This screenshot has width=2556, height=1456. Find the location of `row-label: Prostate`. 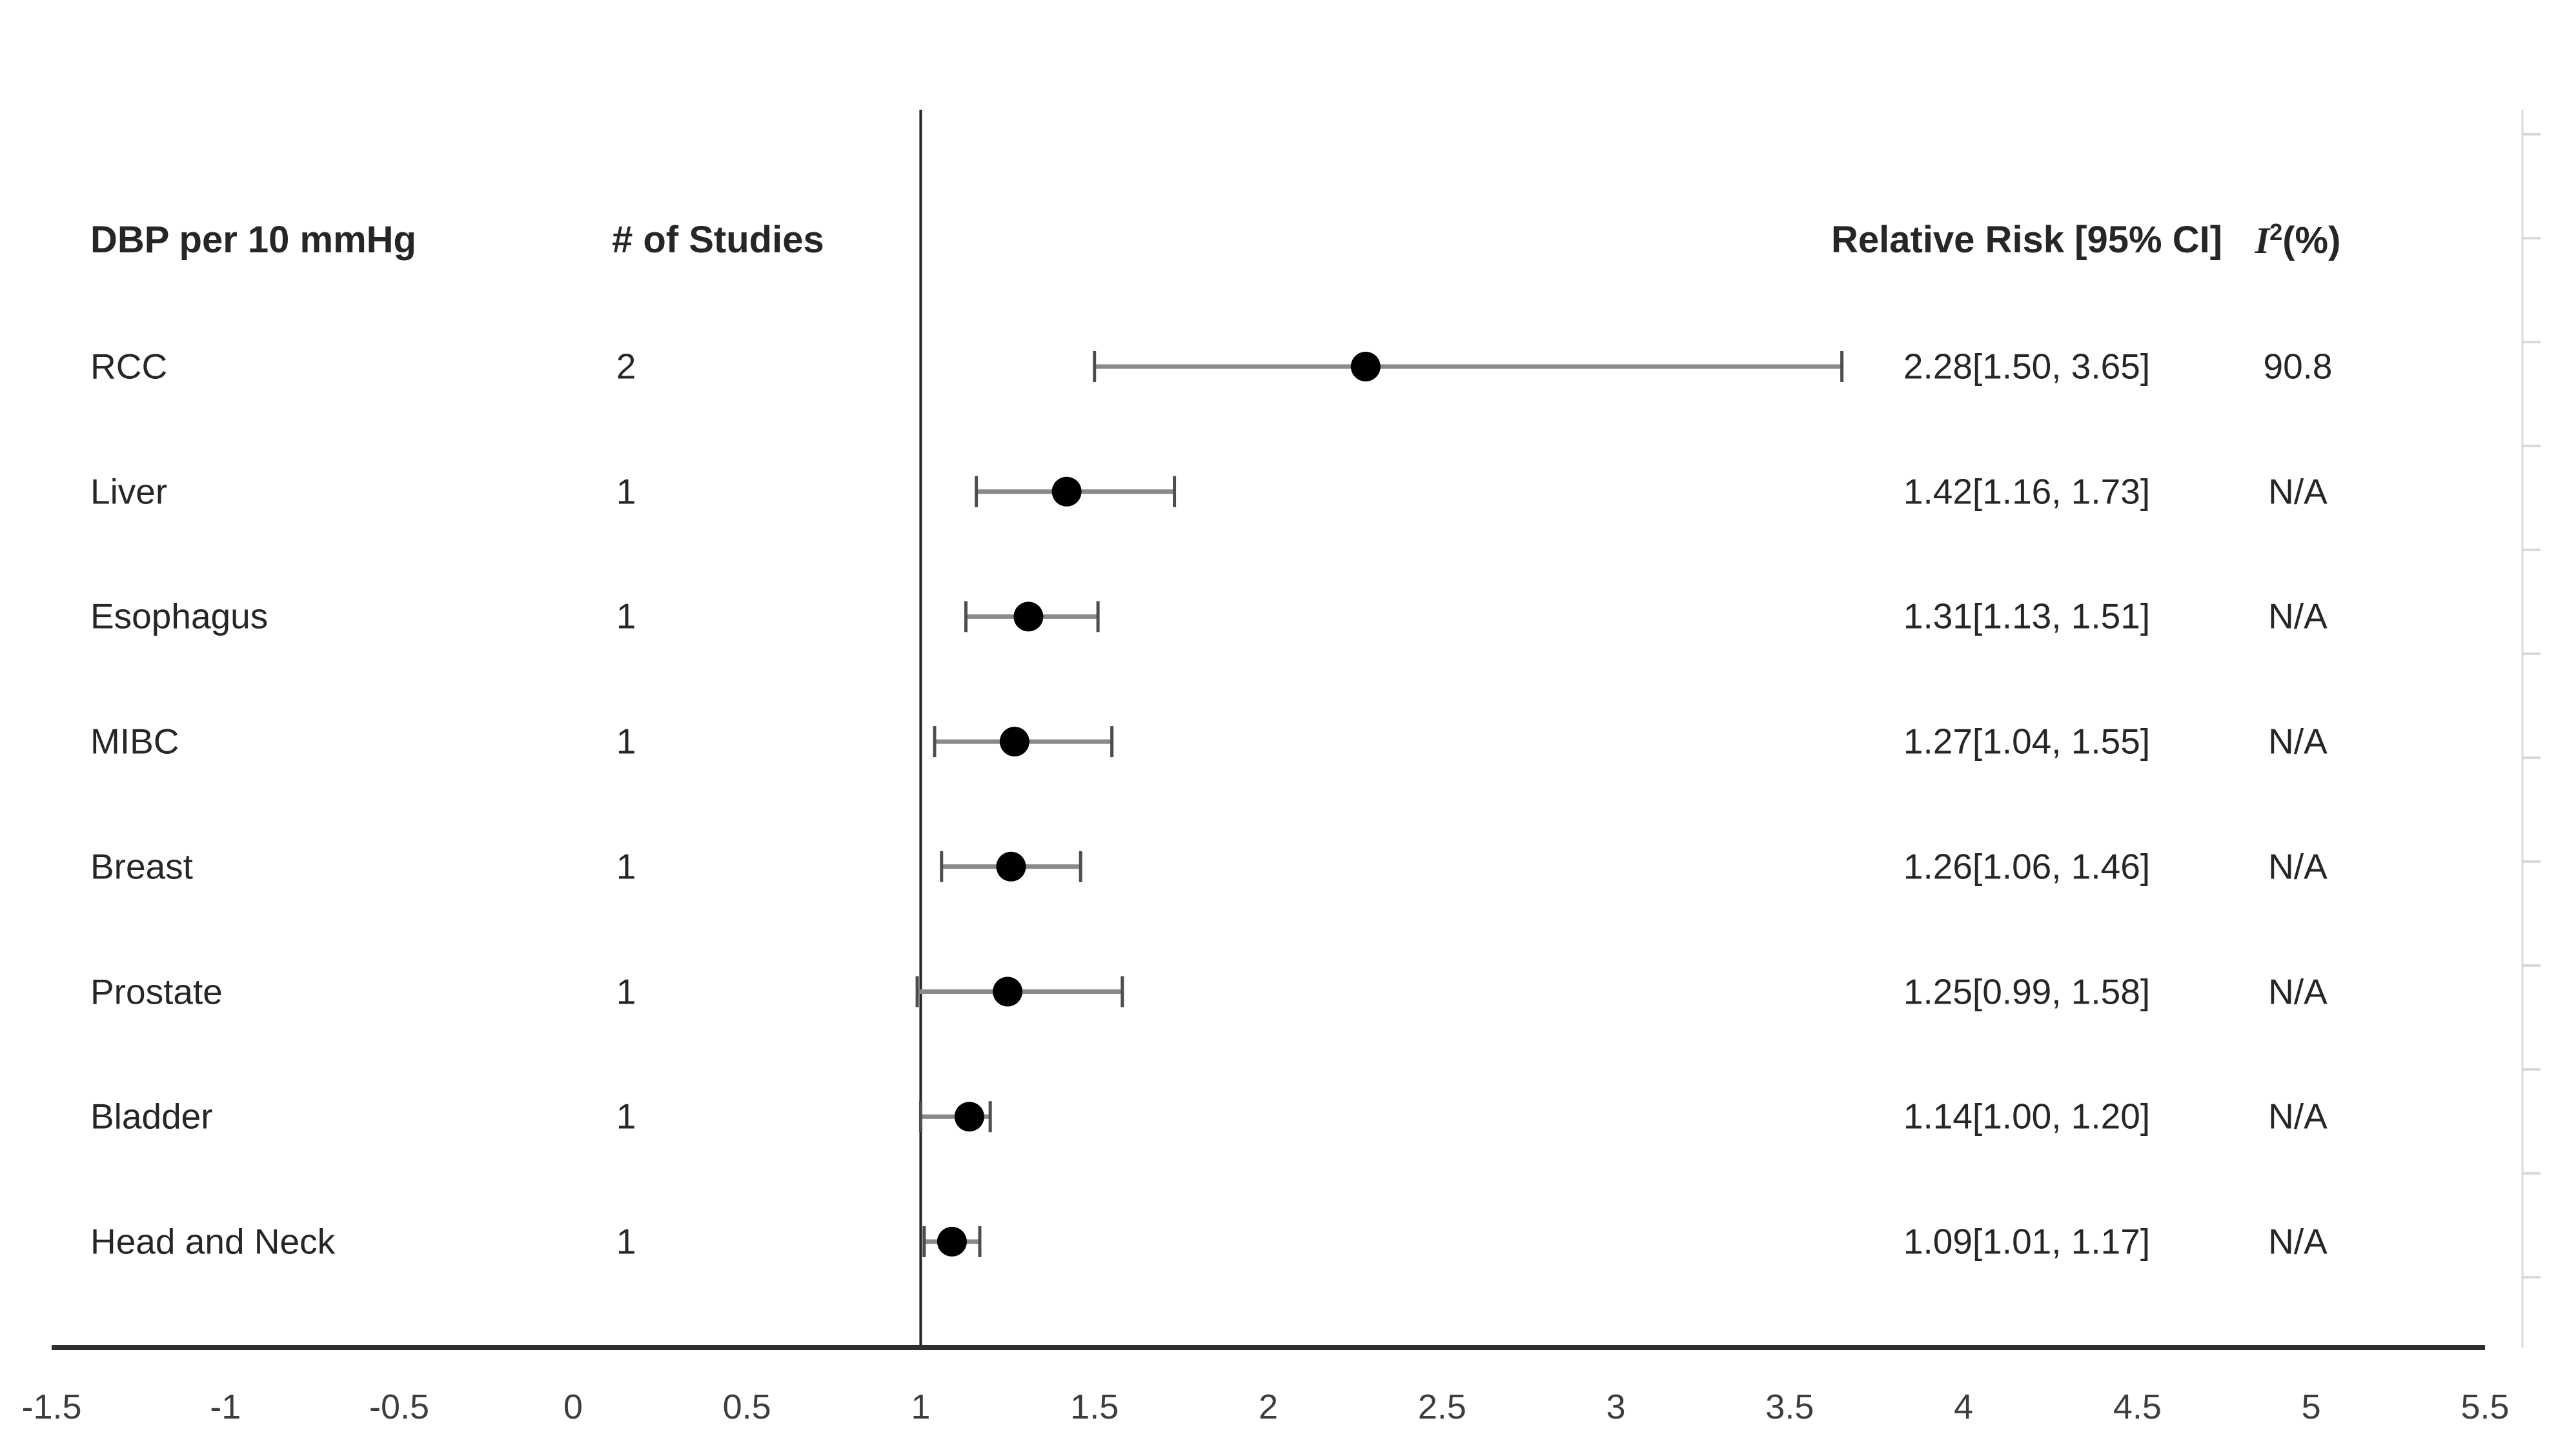

row-label: Prostate is located at coordinates (156, 991).